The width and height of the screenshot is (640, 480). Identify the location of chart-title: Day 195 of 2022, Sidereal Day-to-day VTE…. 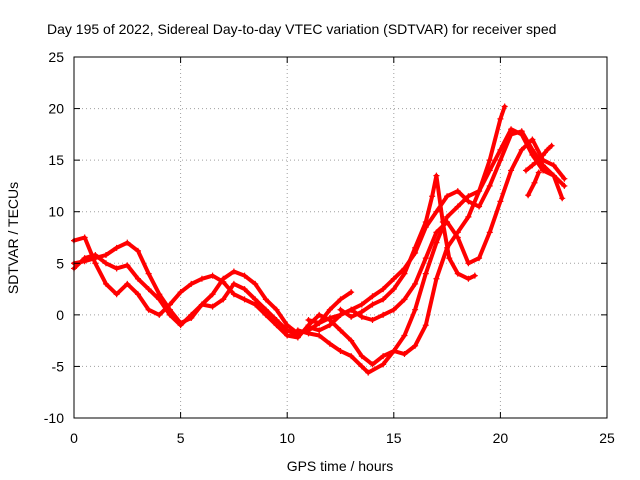
(301, 29).